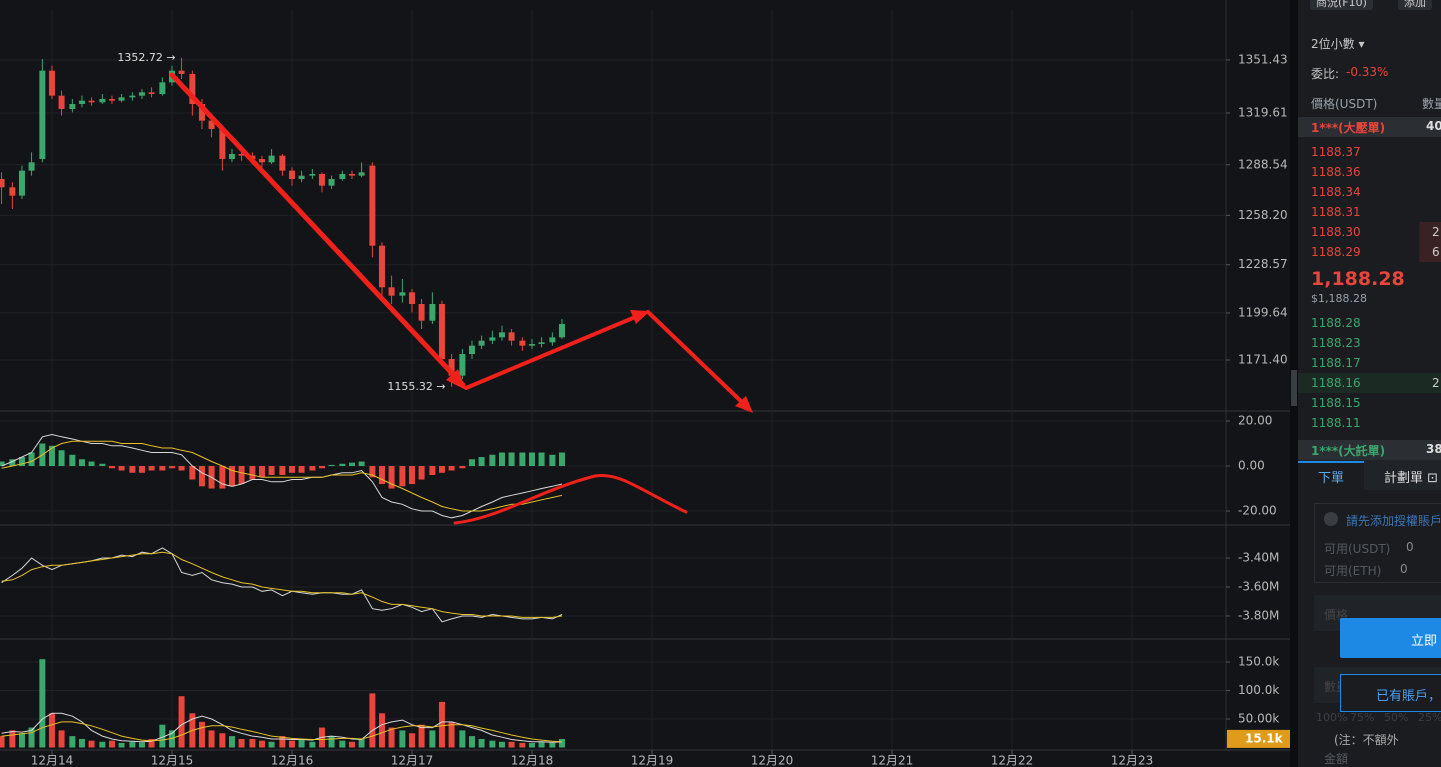 The image size is (1441, 767). I want to click on percent: 75%, so click(1362, 717).